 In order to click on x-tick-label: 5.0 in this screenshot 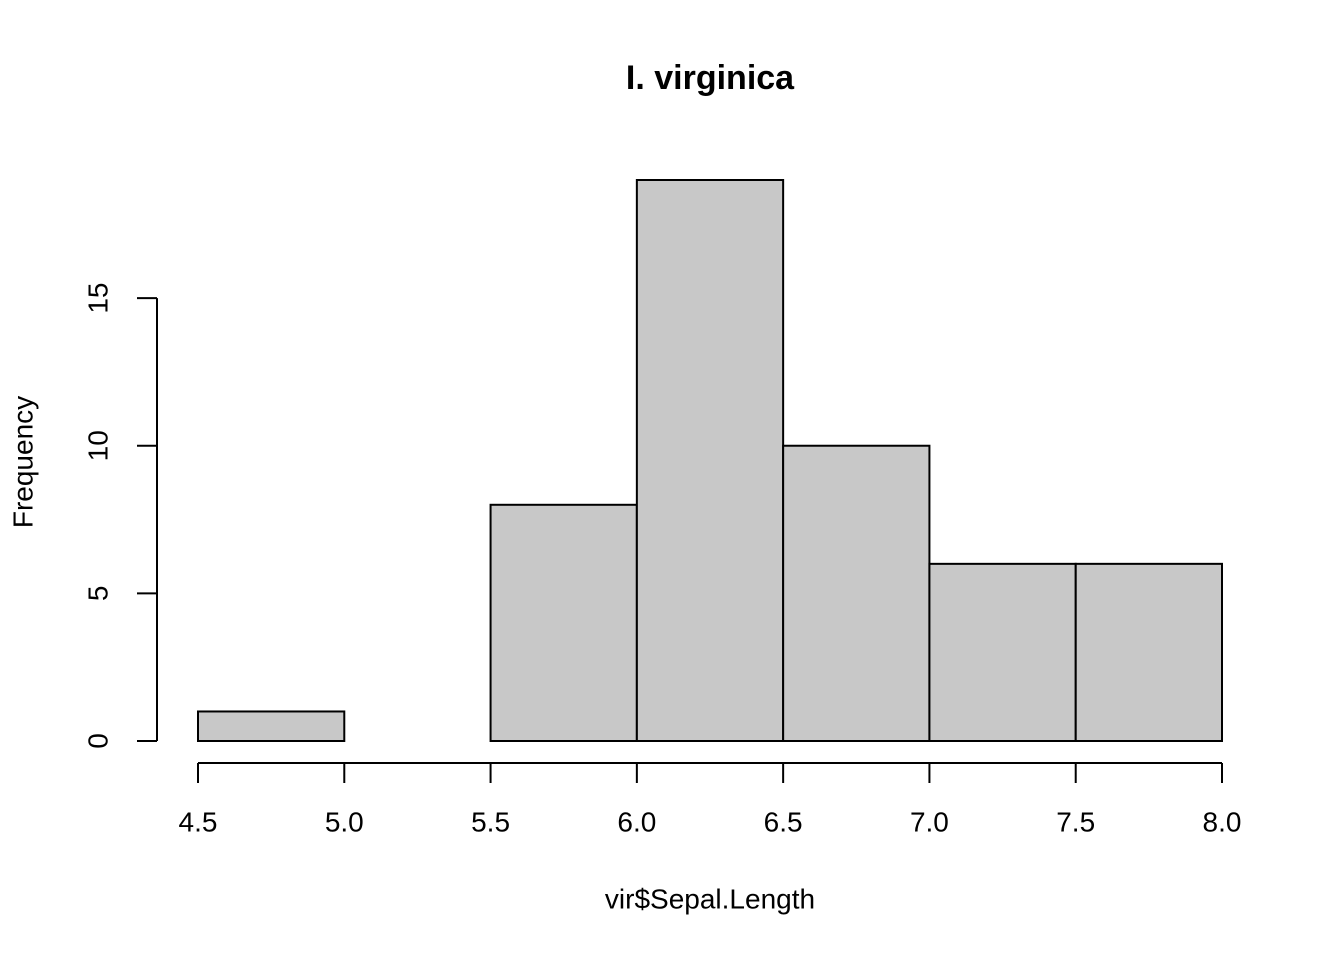, I will do `click(344, 821)`.